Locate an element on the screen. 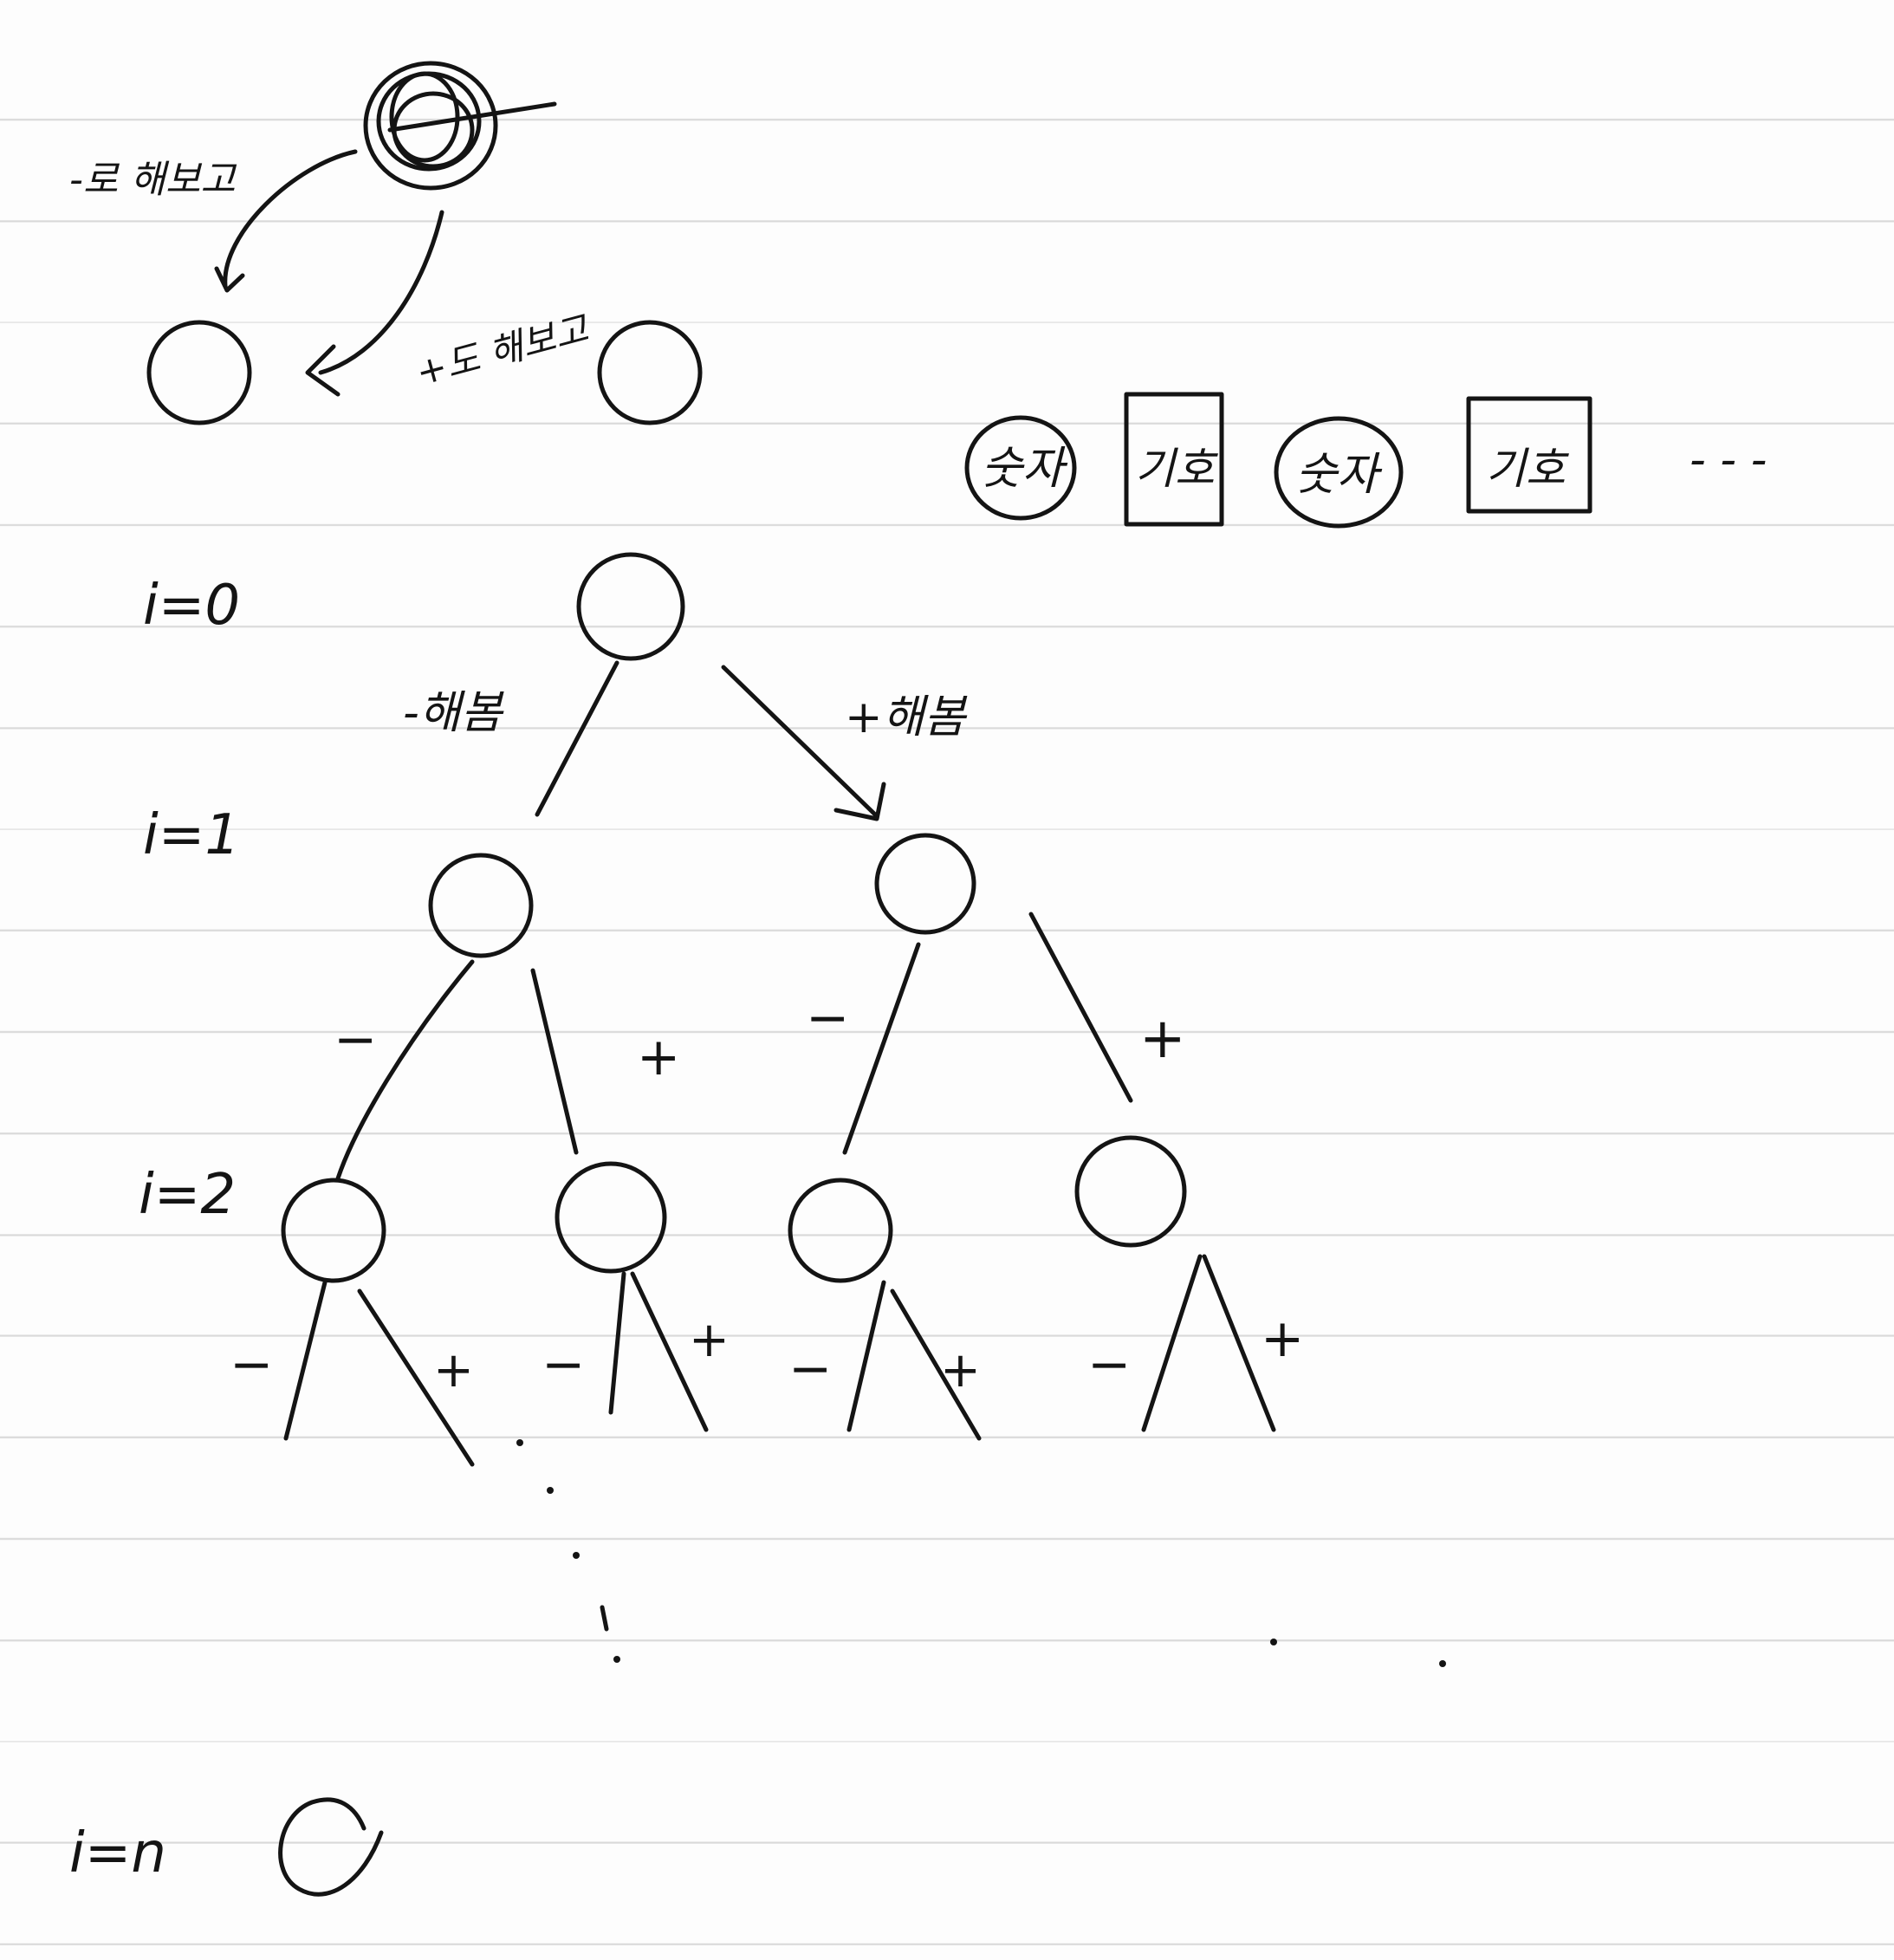  arrow-plus-try is located at coordinates (374, 303).